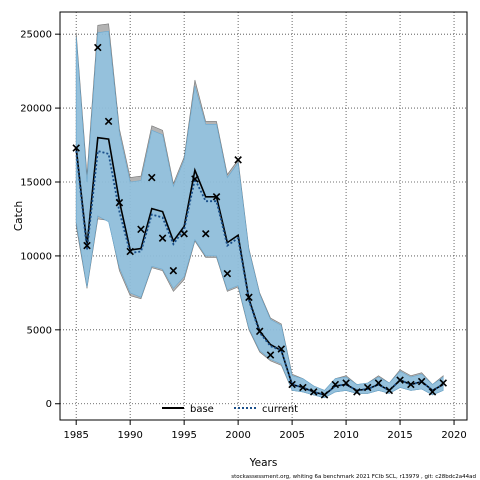 This screenshot has height=480, width=480. I want to click on y-tick-label-15000: 15000, so click(36, 183).